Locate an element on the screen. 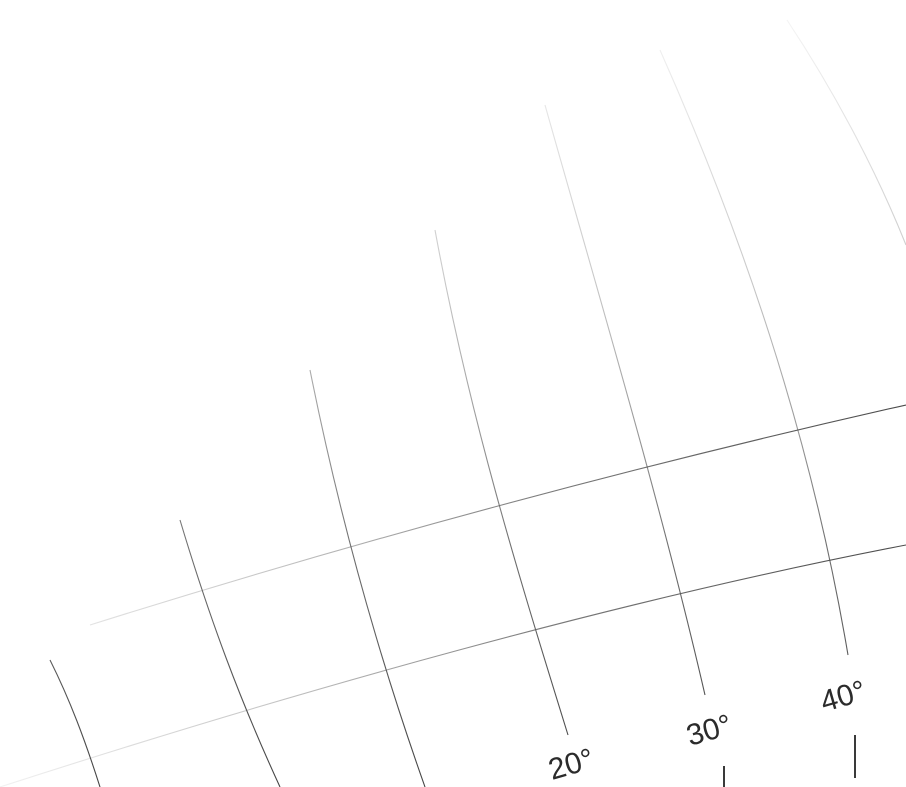  meridian-label-30: 30° is located at coordinates (709, 731).